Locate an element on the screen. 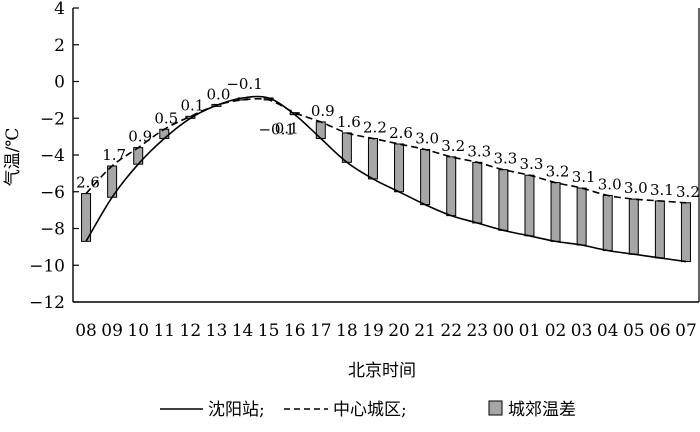 Image resolution: width=700 pixels, height=432 pixels. x-tick-label: 11 is located at coordinates (164, 331).